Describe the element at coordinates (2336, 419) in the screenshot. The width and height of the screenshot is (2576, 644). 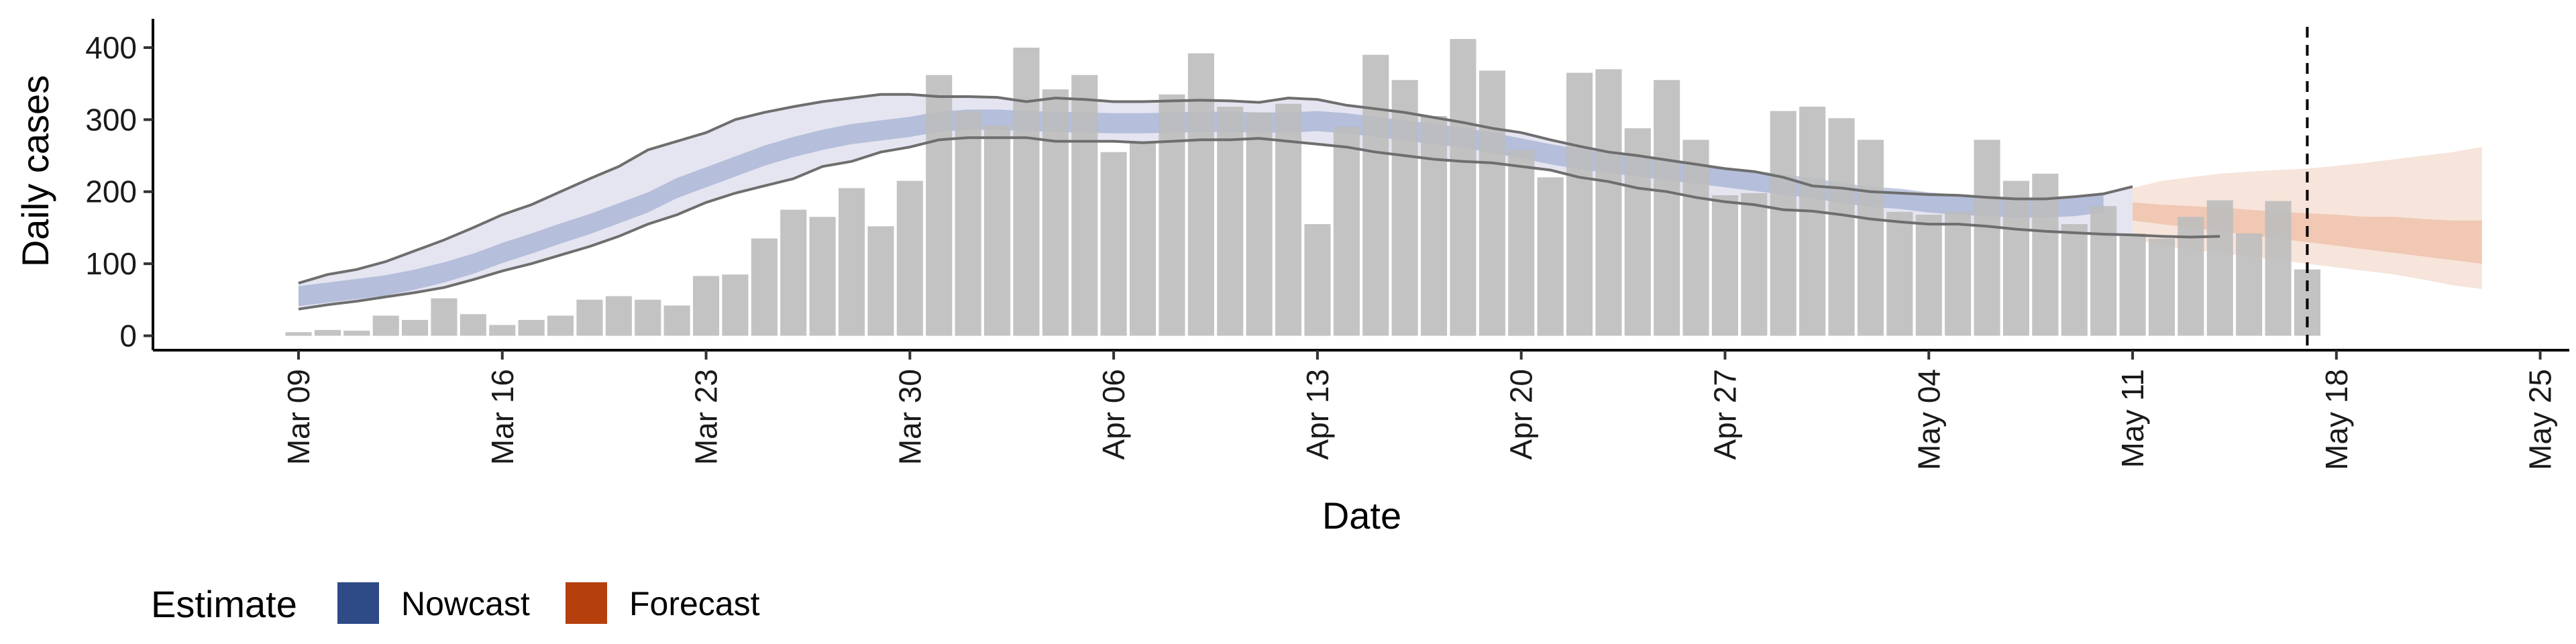
I see `x-tick-label: May 18` at that location.